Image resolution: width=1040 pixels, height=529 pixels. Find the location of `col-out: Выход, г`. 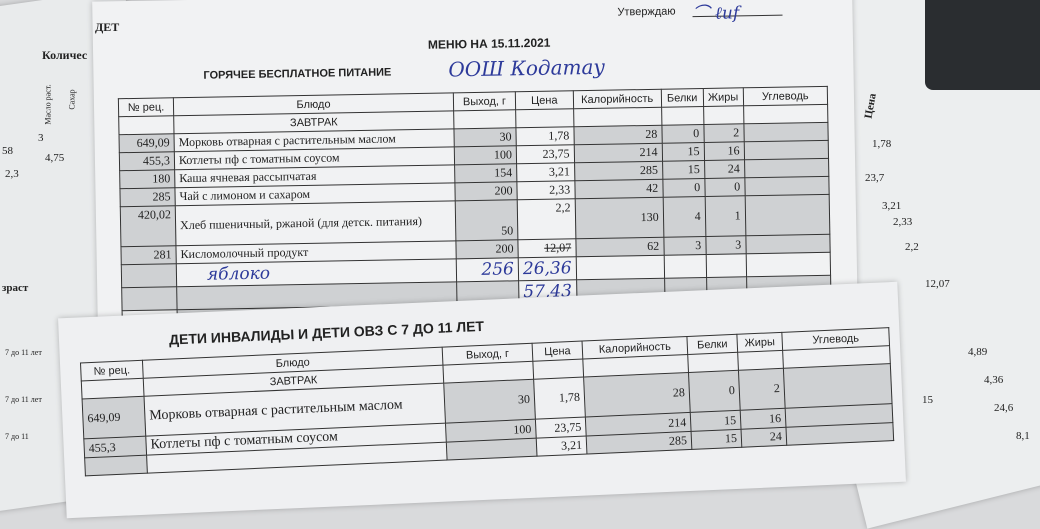

col-out: Выход, г is located at coordinates (484, 101).